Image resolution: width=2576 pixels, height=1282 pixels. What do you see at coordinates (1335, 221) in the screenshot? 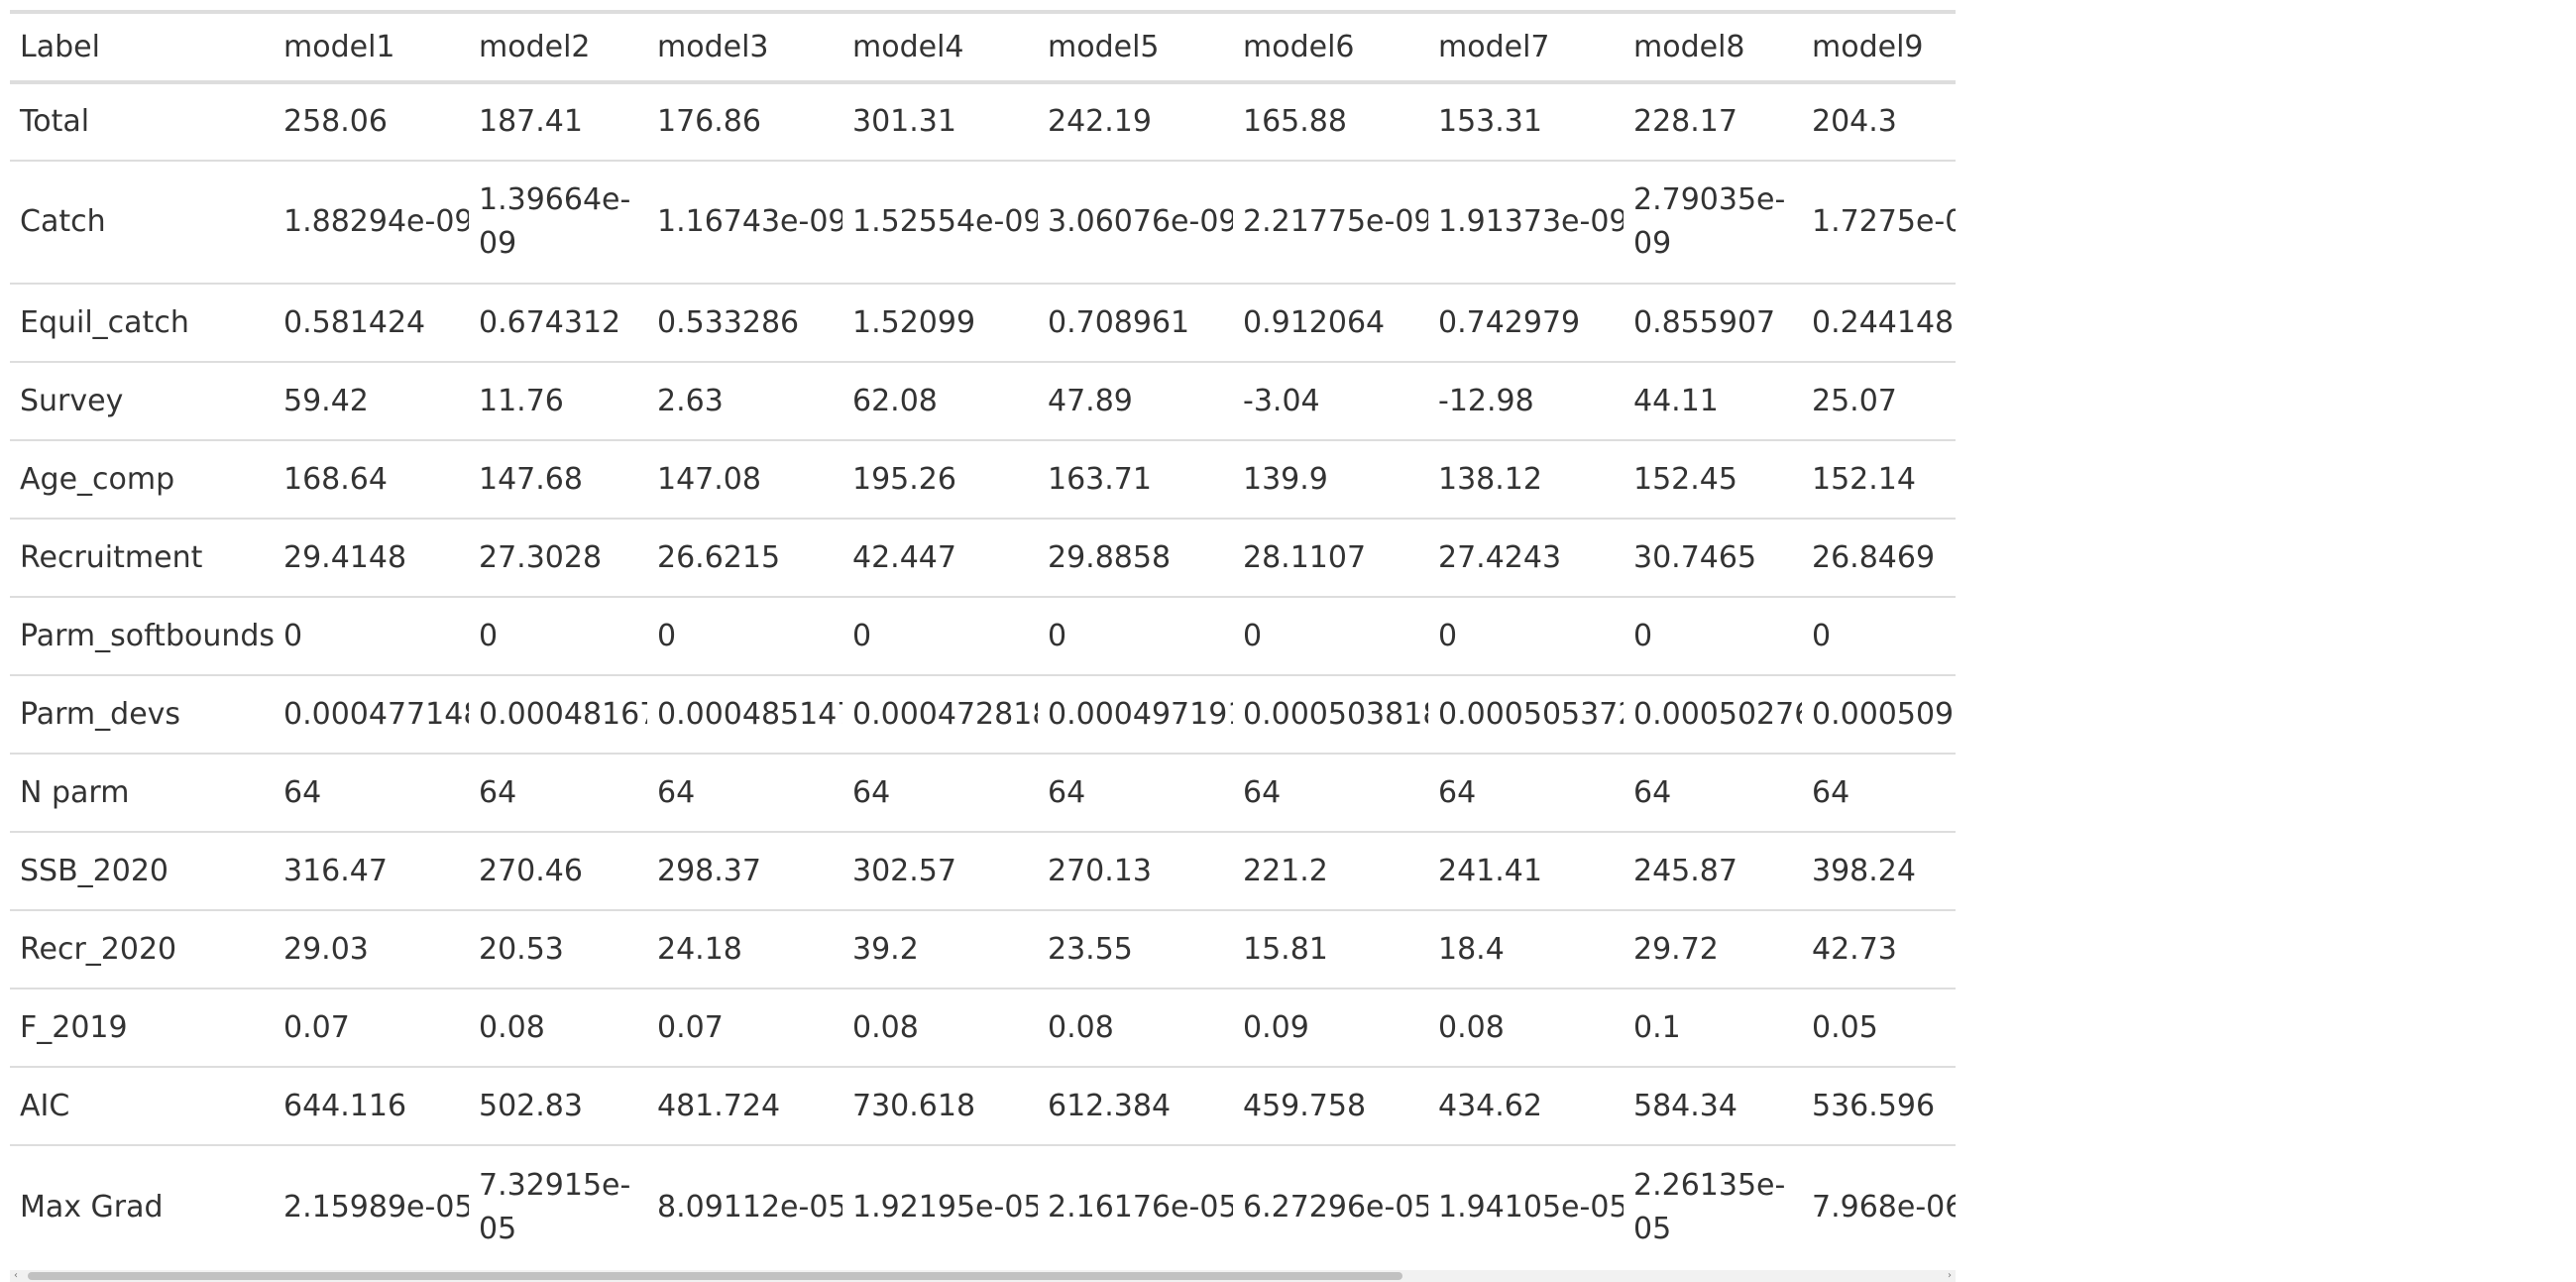
I see `table-cell: 2.21775e-09` at bounding box center [1335, 221].